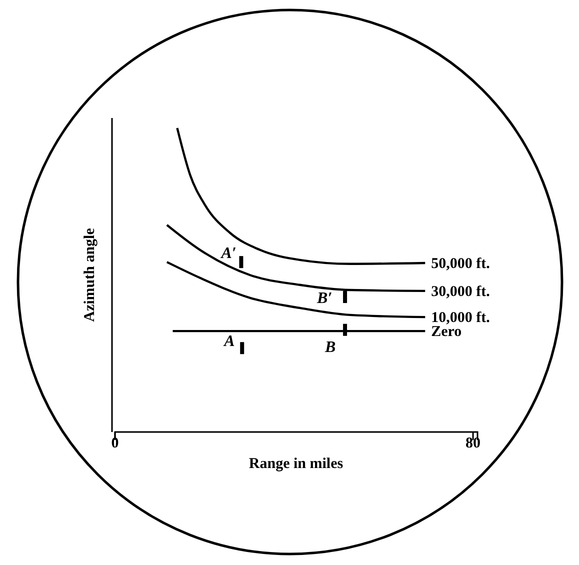 The height and width of the screenshot is (565, 579). What do you see at coordinates (460, 264) in the screenshot?
I see `series-label: 50,000 ft.` at bounding box center [460, 264].